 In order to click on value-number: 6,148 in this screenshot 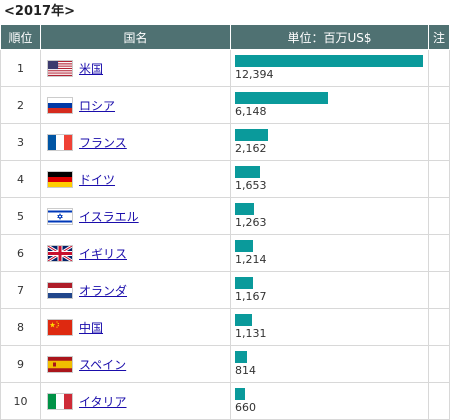, I will do `click(251, 111)`.